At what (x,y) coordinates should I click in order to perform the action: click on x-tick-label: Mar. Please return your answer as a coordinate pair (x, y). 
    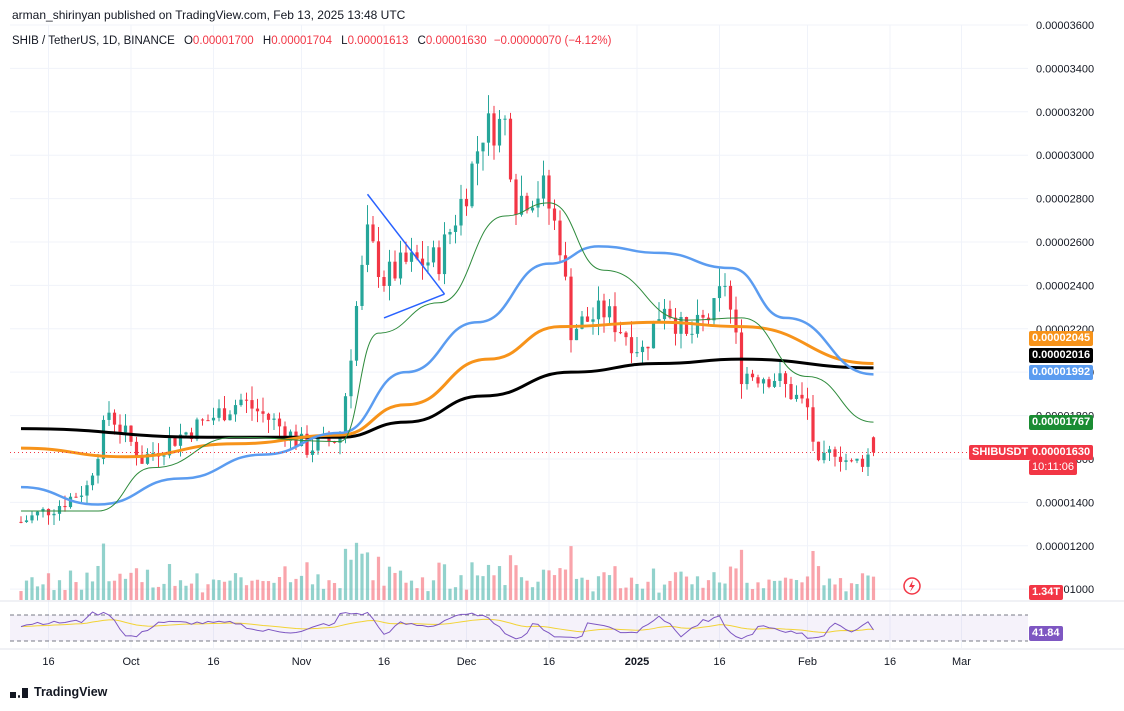
    Looking at the image, I should click on (961, 662).